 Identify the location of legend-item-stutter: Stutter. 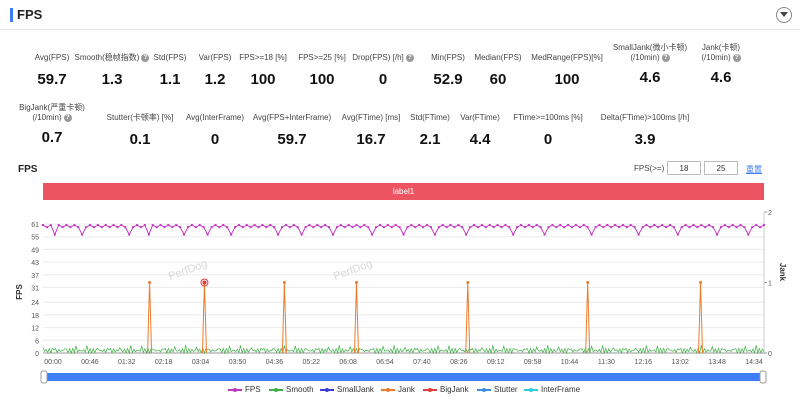
(497, 389).